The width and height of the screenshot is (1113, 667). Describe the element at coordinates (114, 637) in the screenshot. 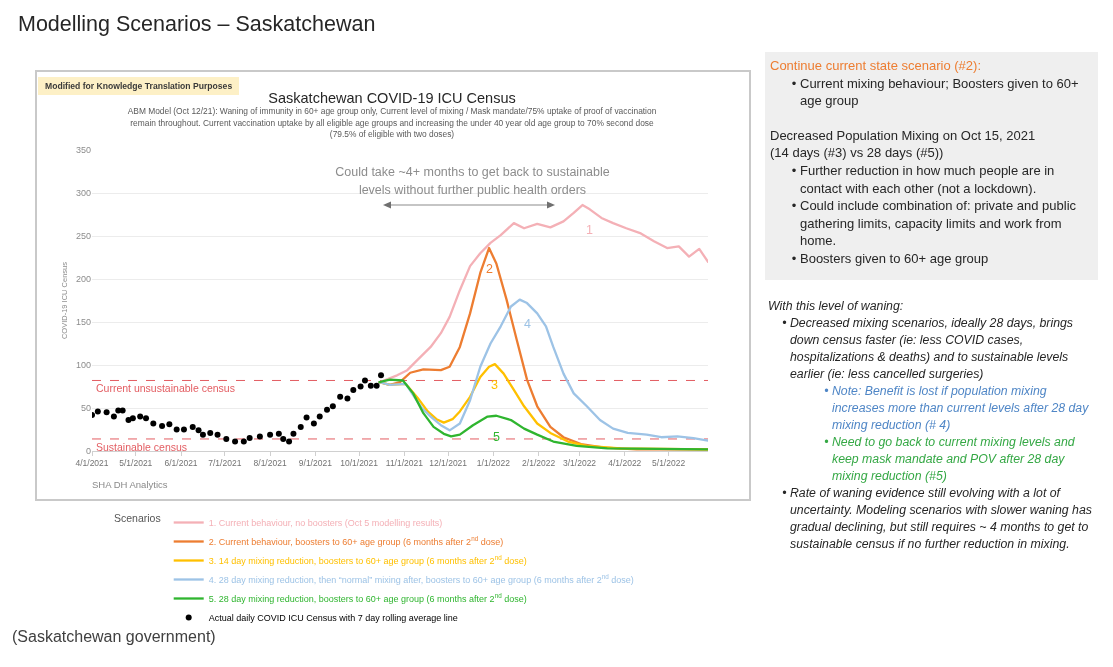

I see `text: (Saskatchewan government)` at that location.